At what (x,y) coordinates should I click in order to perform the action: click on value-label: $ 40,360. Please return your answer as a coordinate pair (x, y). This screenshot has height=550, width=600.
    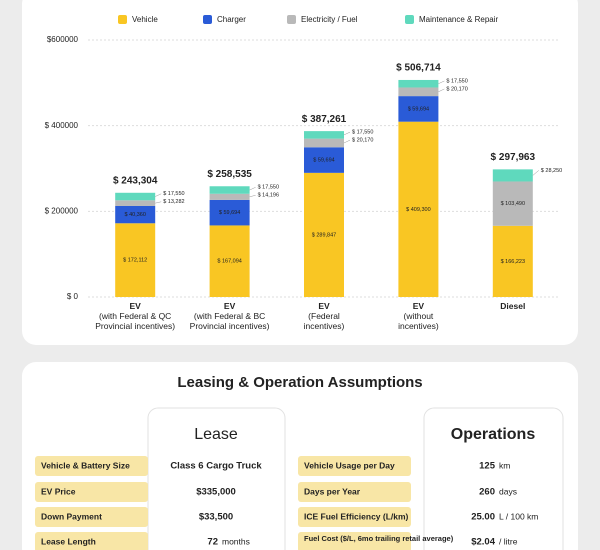
    Looking at the image, I should click on (134, 215).